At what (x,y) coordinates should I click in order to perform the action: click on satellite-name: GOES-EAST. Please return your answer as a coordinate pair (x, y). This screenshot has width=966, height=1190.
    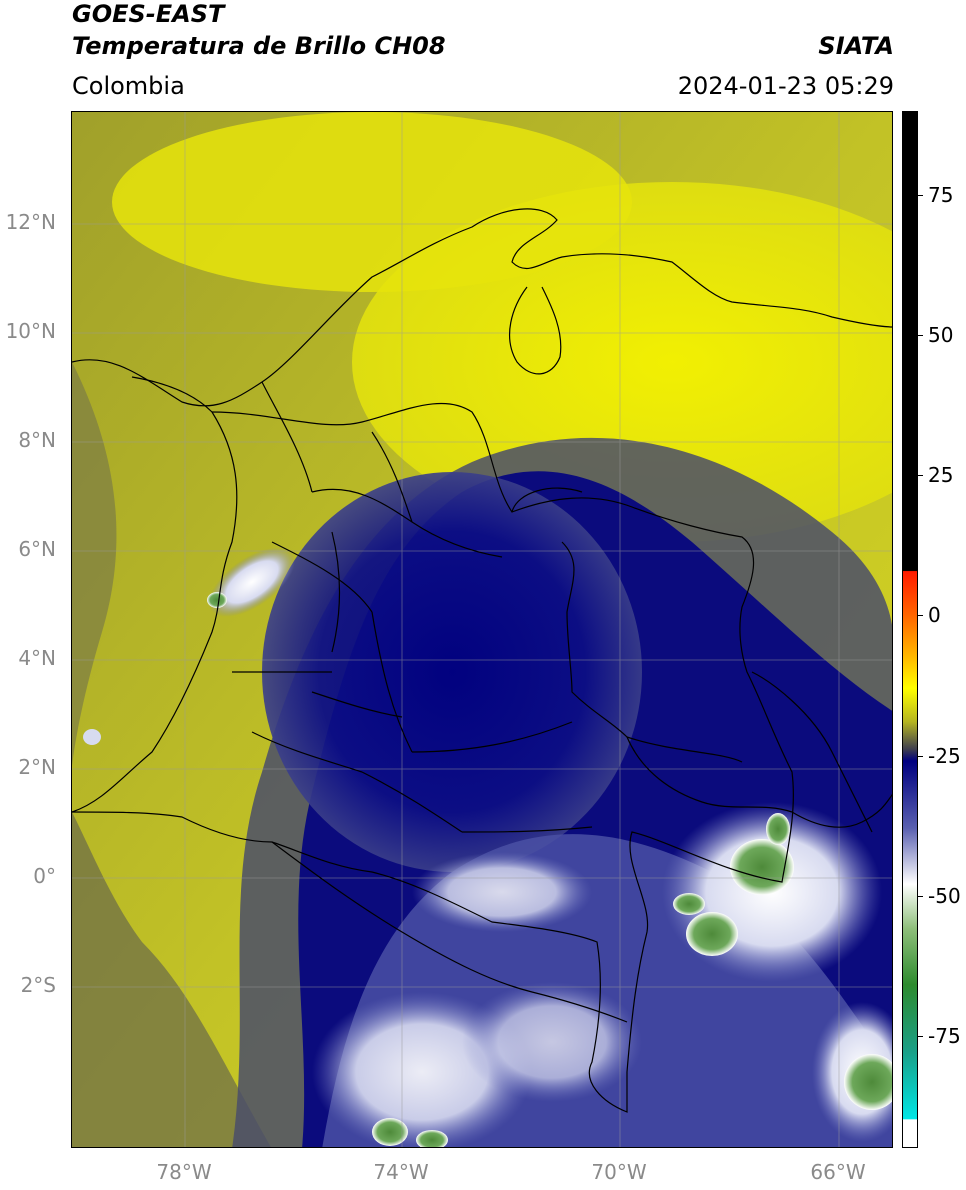
    Looking at the image, I should click on (148, 14).